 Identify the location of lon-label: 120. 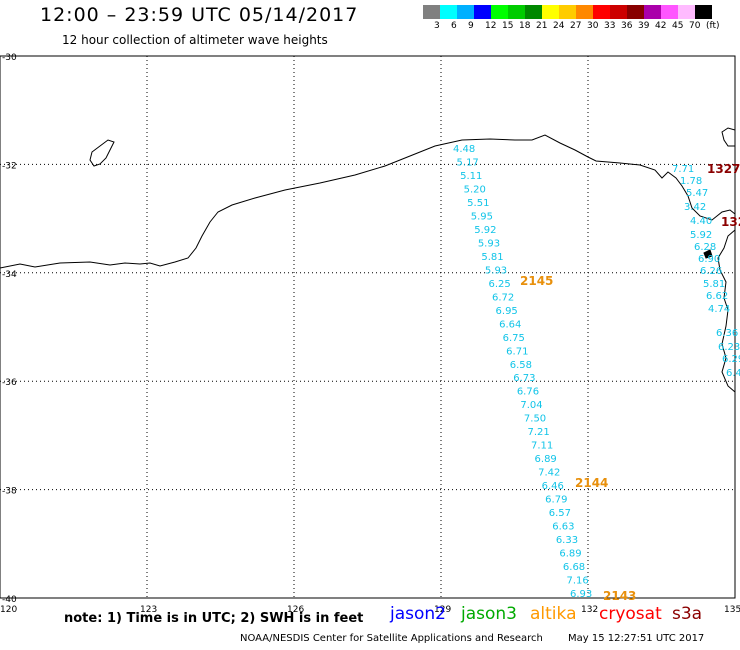
(8, 610).